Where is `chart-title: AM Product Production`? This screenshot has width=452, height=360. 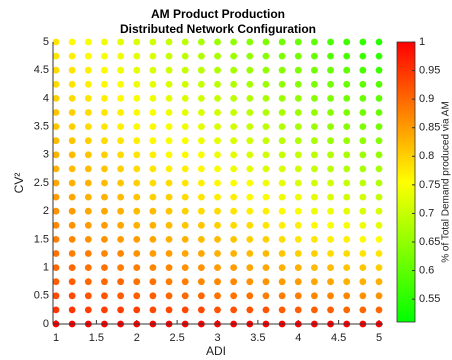
chart-title: AM Product Production is located at coordinates (218, 14).